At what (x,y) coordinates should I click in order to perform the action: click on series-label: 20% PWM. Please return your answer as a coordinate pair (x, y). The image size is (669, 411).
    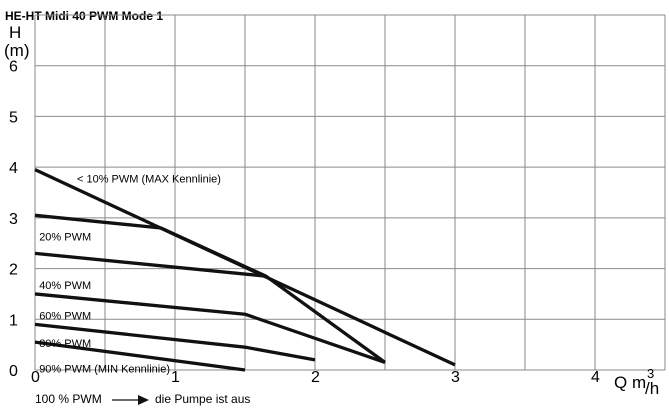
    Looking at the image, I should click on (65, 238).